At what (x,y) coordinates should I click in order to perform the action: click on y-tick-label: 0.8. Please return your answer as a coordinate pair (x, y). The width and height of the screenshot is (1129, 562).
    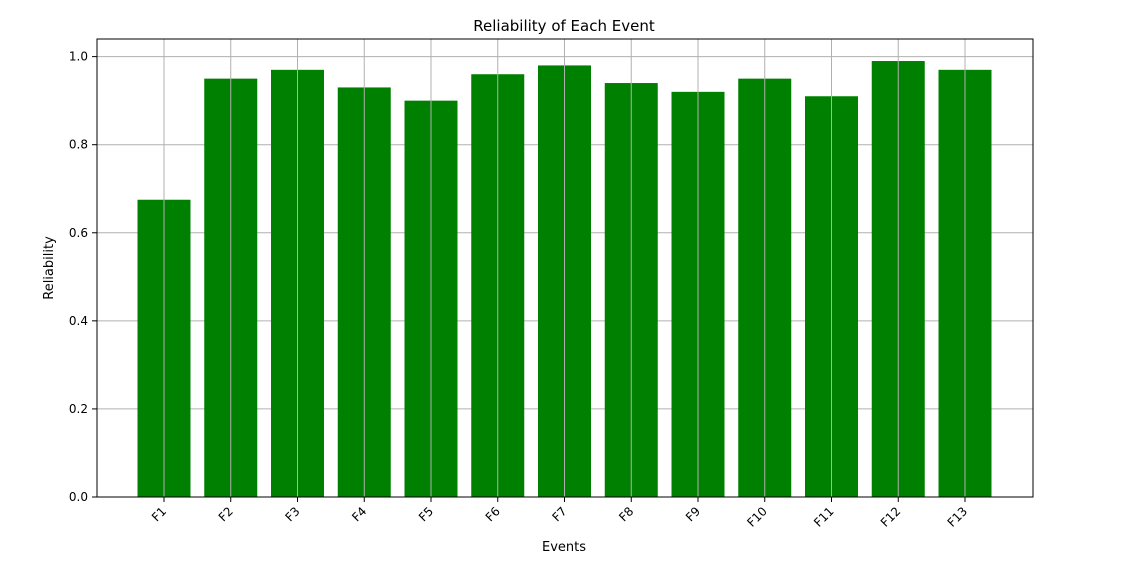
    Looking at the image, I should click on (78, 145).